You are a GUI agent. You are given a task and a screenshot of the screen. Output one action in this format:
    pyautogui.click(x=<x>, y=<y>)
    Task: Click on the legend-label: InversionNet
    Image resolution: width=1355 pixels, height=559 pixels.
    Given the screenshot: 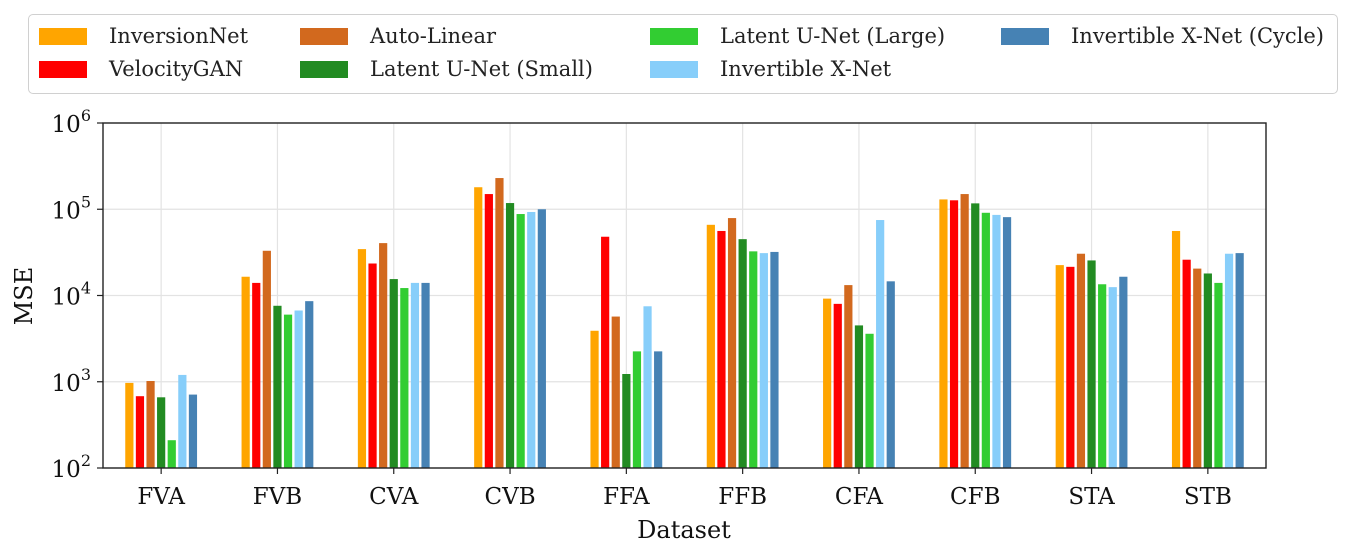 What is the action you would take?
    pyautogui.click(x=179, y=36)
    